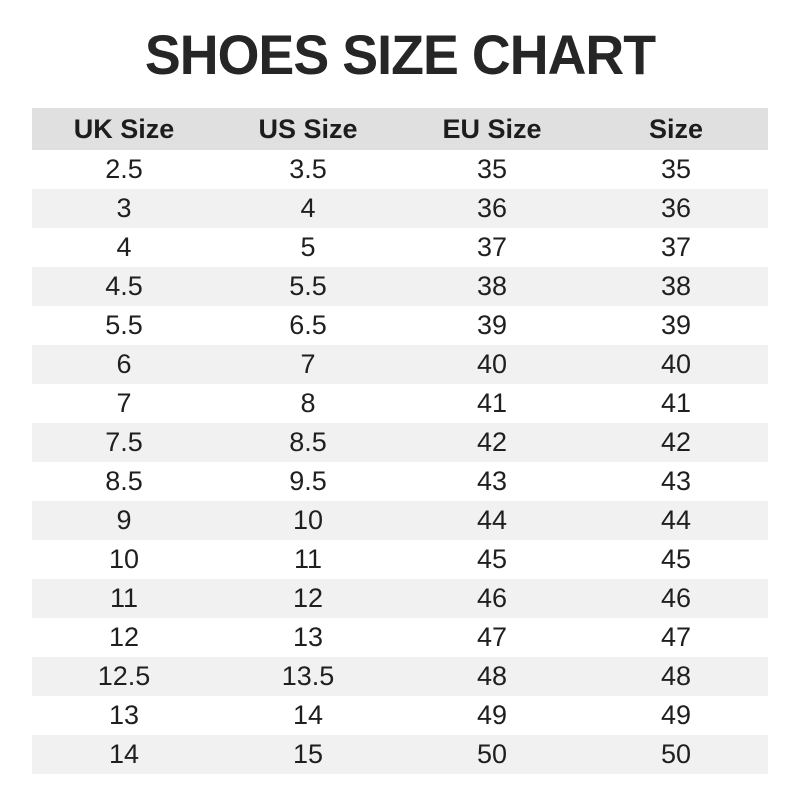  I want to click on table-cell: 7.5, so click(124, 442).